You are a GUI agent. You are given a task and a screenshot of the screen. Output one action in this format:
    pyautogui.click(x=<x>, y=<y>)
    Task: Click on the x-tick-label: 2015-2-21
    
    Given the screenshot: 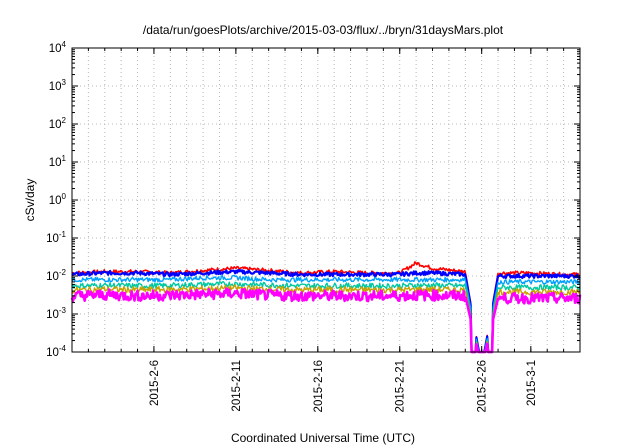 What is the action you would take?
    pyautogui.click(x=401, y=386)
    